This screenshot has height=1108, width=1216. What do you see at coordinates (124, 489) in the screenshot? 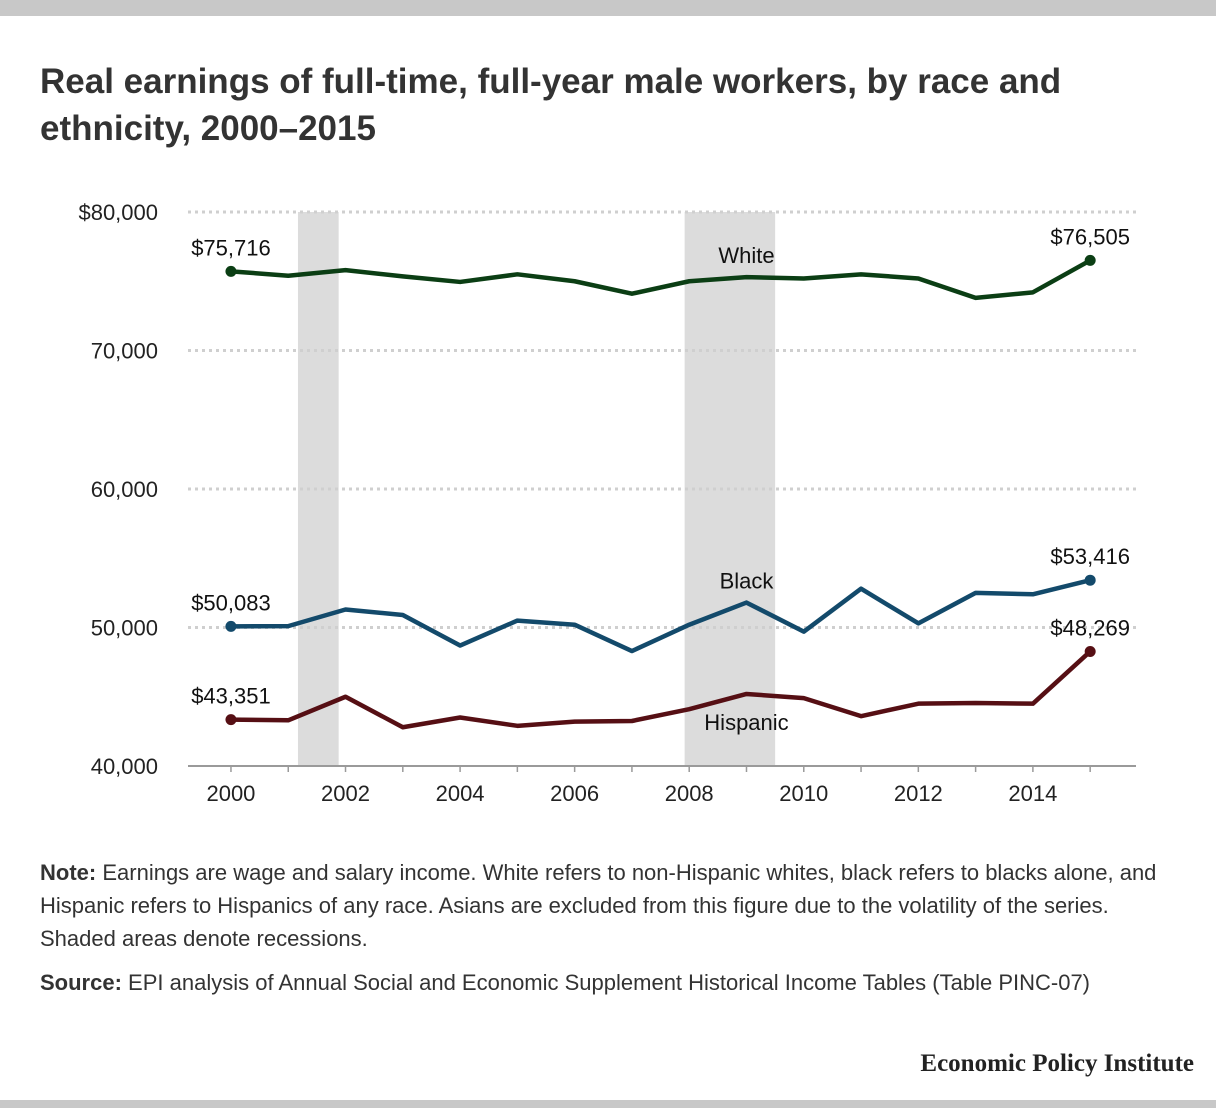
I see `y-tick-label: 60,000` at bounding box center [124, 489].